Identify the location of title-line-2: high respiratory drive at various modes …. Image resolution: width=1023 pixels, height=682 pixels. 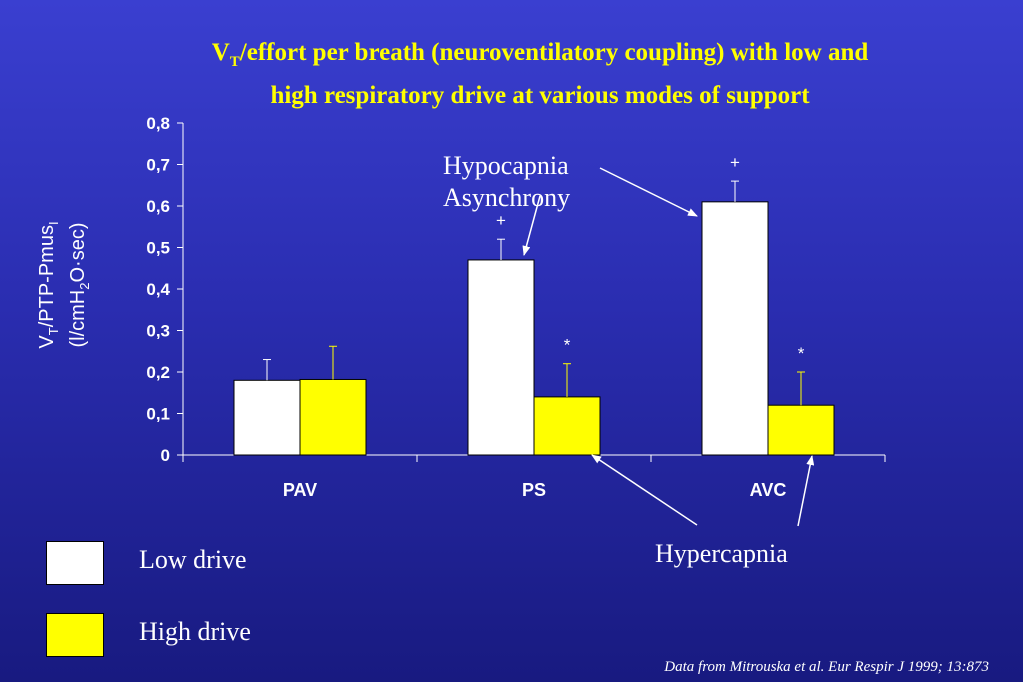
(540, 95).